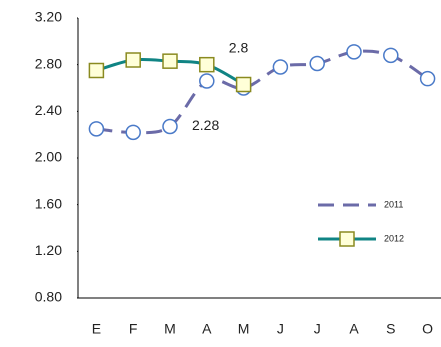 The image size is (441, 347). Describe the element at coordinates (394, 238) in the screenshot. I see `legend-label: 2012` at that location.